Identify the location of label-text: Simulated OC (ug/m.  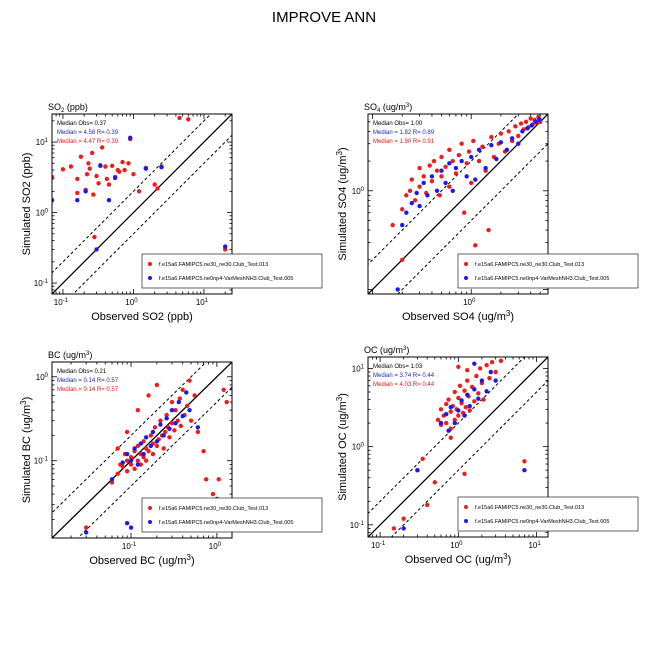
(343, 451).